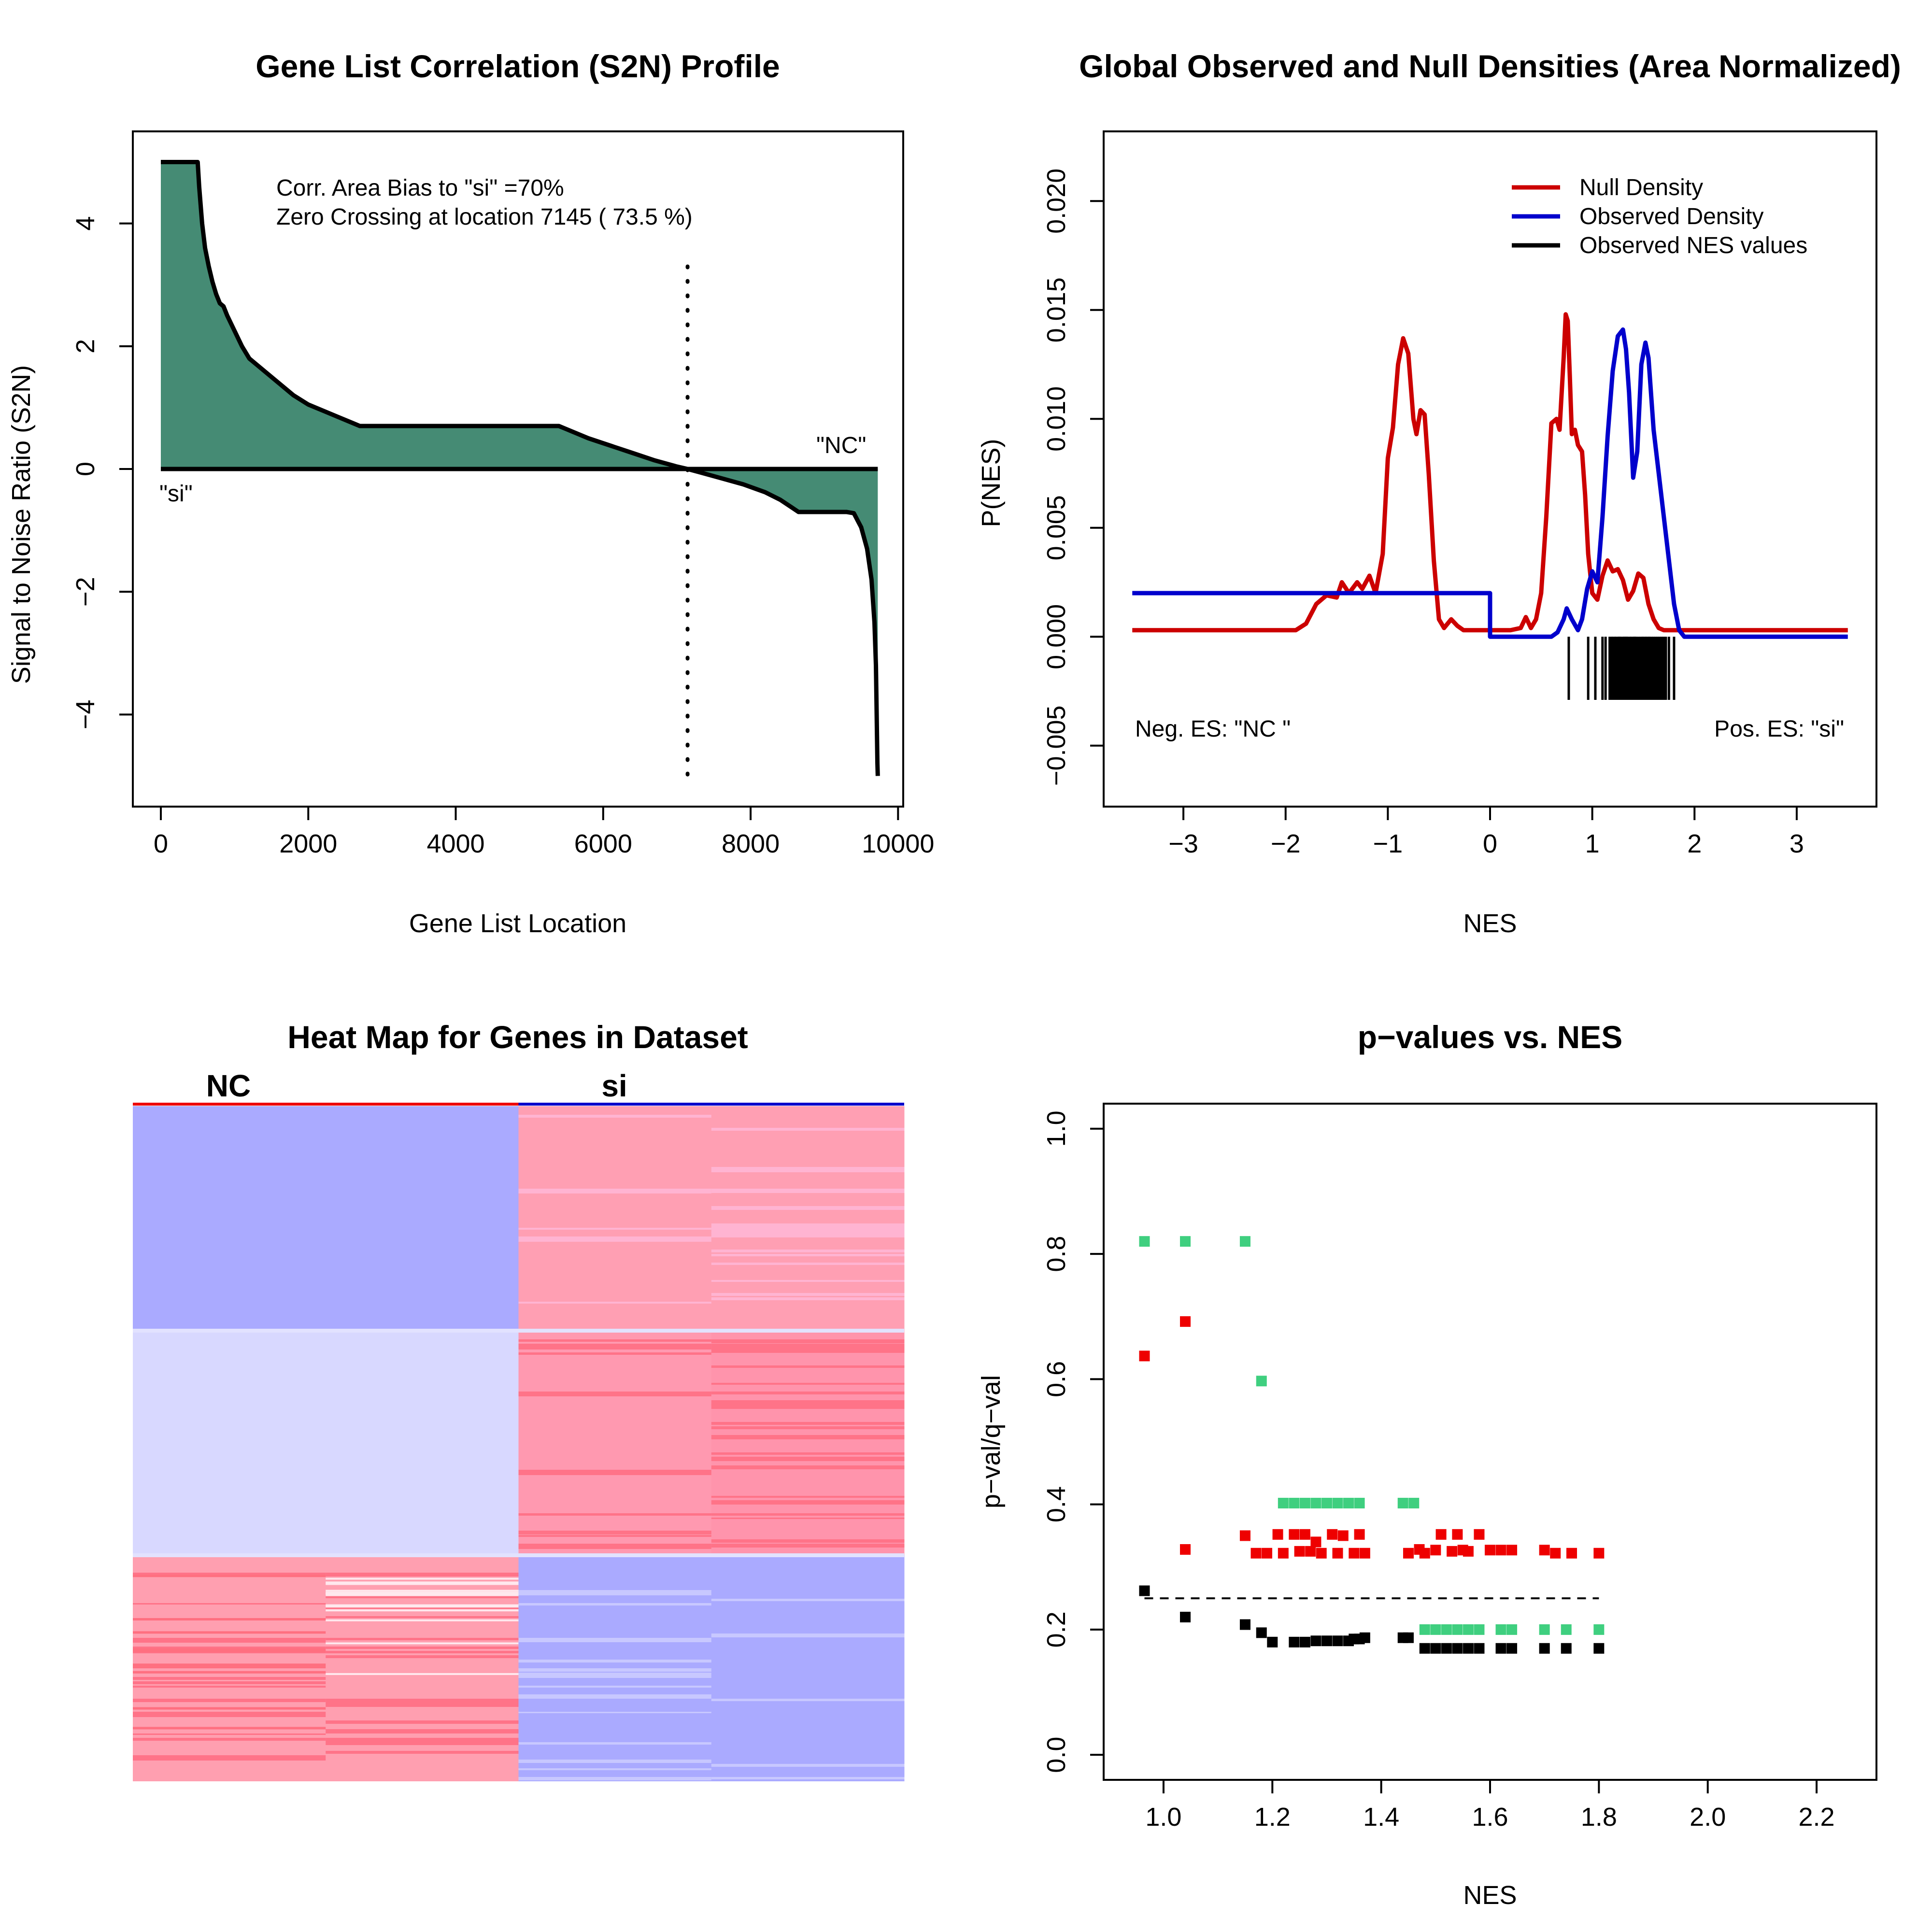 Image resolution: width=1932 pixels, height=1932 pixels. Describe the element at coordinates (1286, 843) in the screenshot. I see `density-x-tick-label: −2` at that location.